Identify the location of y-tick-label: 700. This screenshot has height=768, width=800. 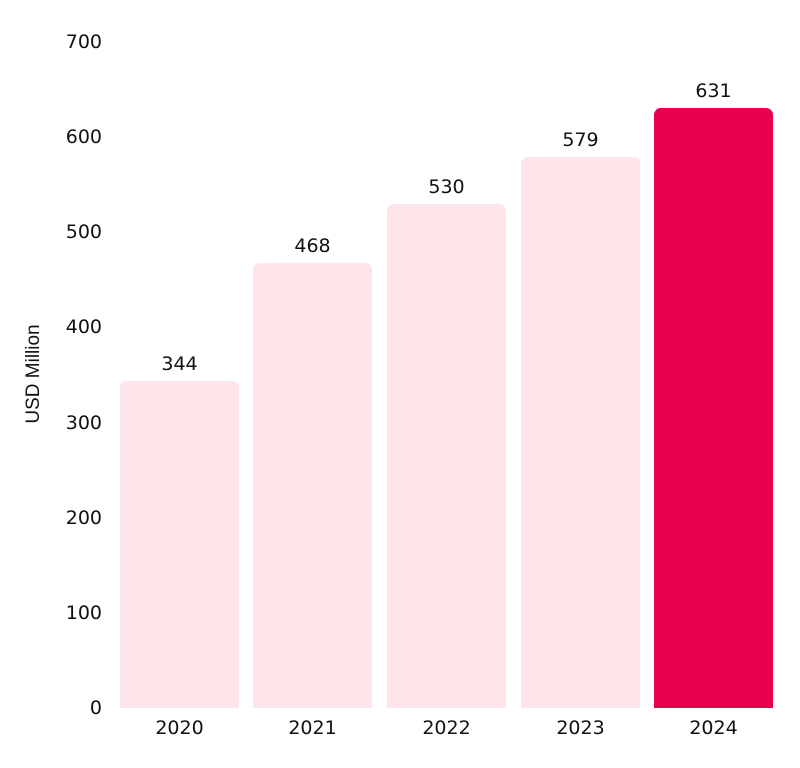
(83, 42).